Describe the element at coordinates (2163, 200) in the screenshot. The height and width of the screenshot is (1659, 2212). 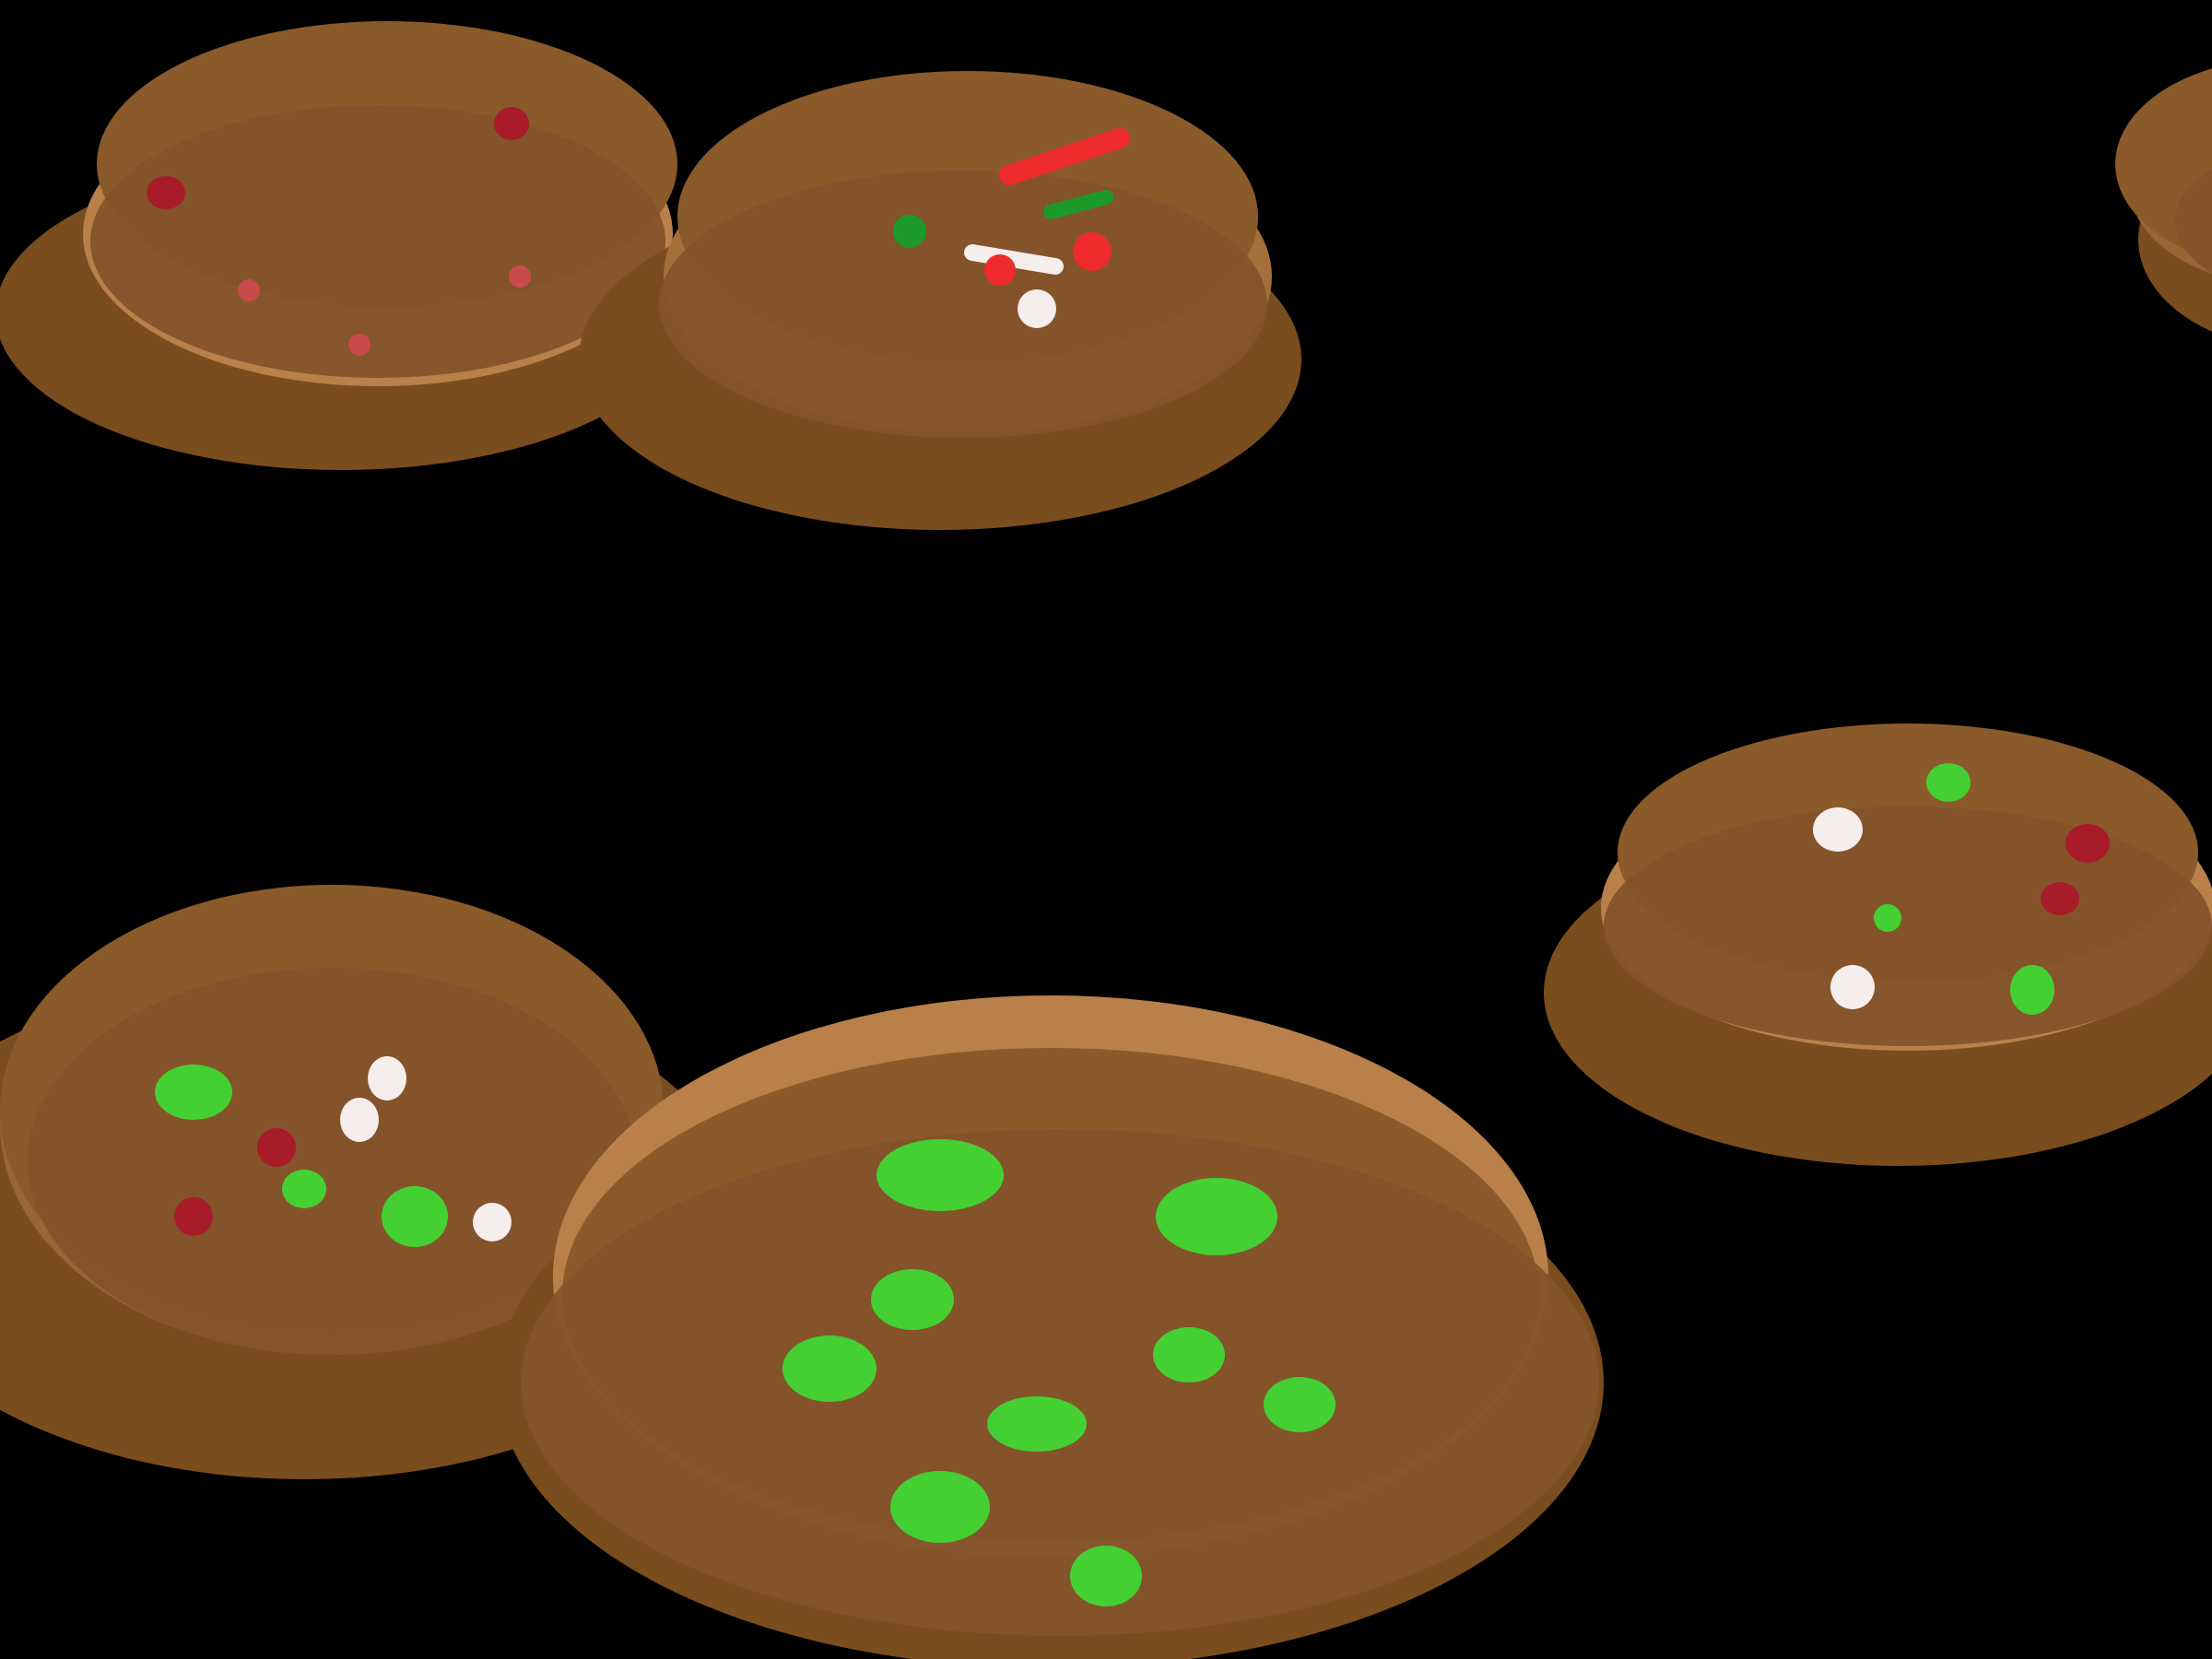
I see `cookie-top-right-partial` at that location.